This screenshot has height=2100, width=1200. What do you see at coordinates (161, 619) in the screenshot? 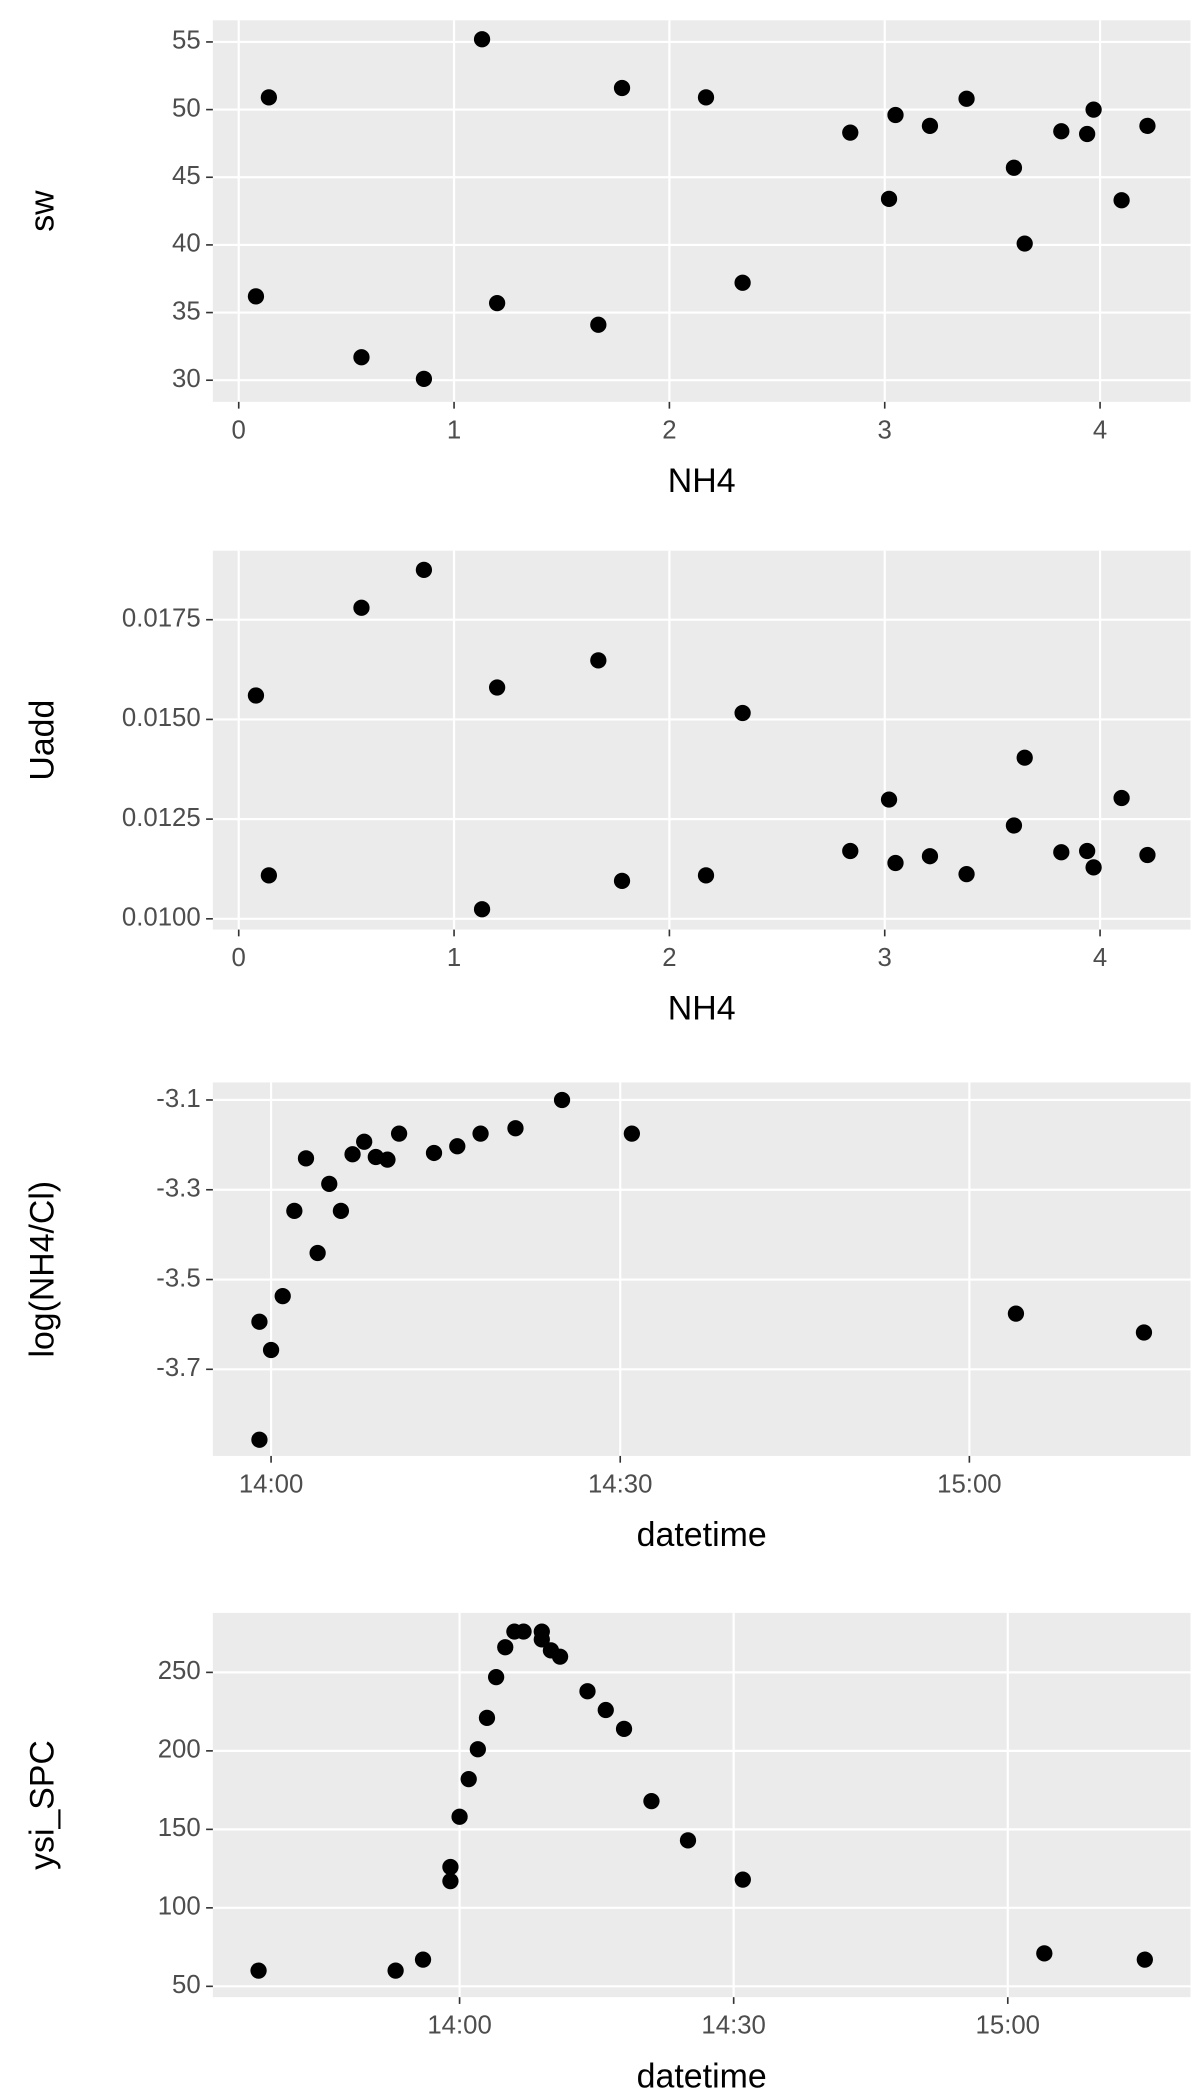
I see `y-tick-label: 0.0175` at bounding box center [161, 619].